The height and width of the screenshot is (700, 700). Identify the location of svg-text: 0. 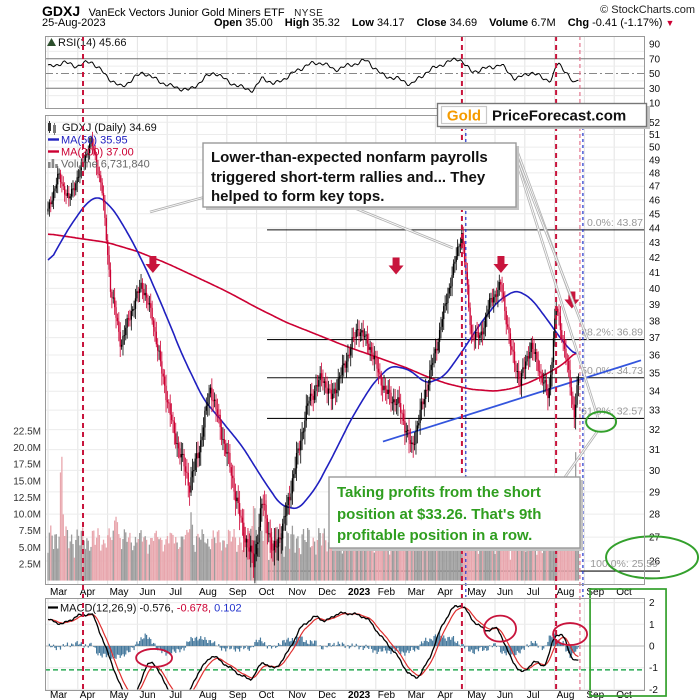
(652, 647).